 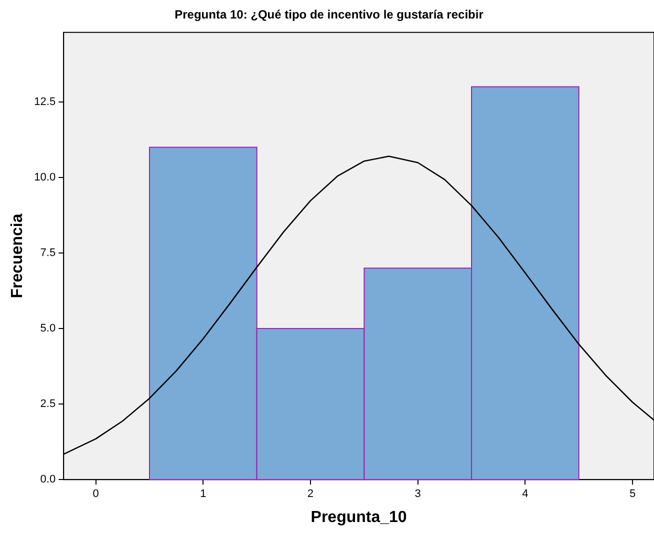 What do you see at coordinates (525, 494) in the screenshot?
I see `x-tick-label: 4` at bounding box center [525, 494].